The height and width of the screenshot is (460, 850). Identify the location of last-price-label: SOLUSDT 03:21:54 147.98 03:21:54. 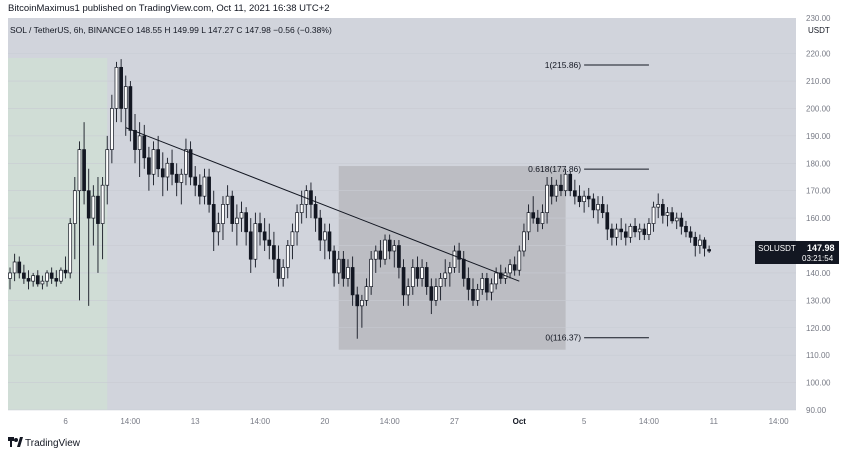
(797, 252).